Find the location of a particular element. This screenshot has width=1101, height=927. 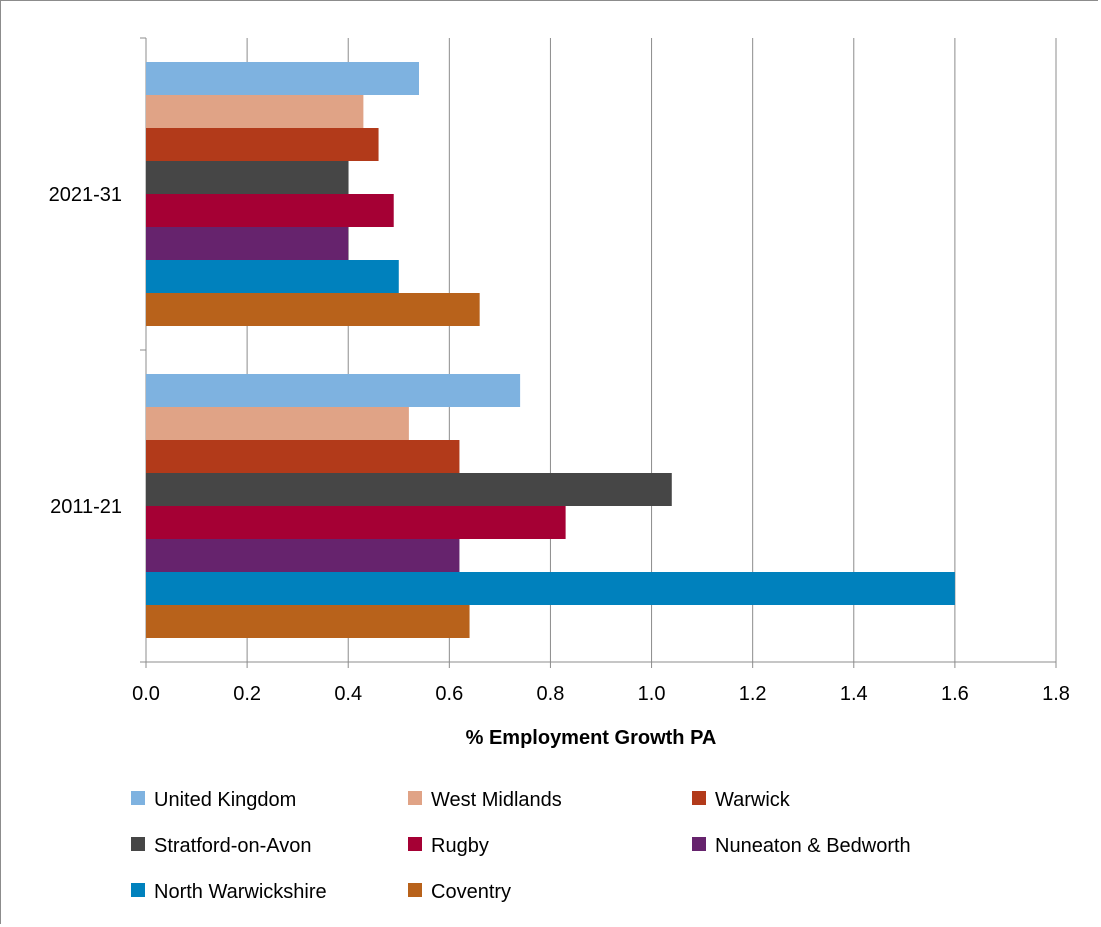

legend-label-stratford-on-avon: Stratford-on-Avon is located at coordinates (233, 846).